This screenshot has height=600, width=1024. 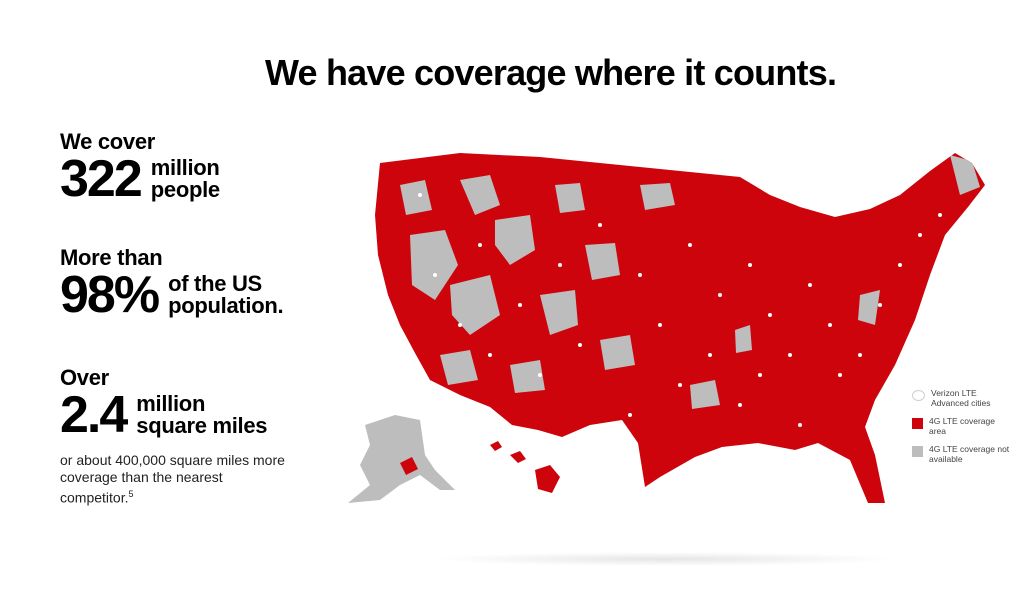 What do you see at coordinates (131, 494) in the screenshot?
I see `footnote-ref: 5` at bounding box center [131, 494].